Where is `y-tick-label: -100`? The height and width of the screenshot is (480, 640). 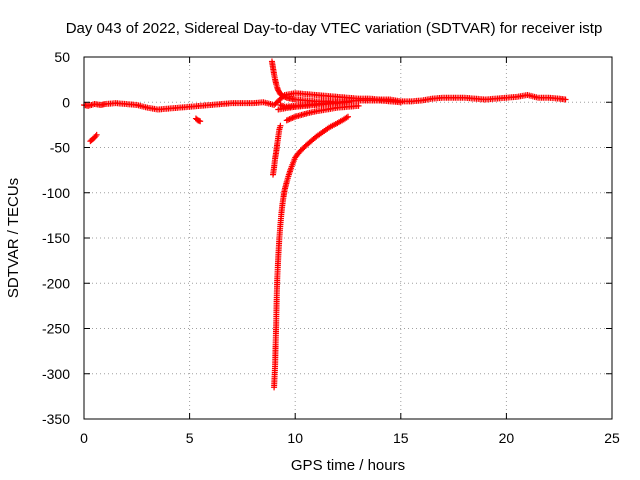 y-tick-label: -100 is located at coordinates (56, 193).